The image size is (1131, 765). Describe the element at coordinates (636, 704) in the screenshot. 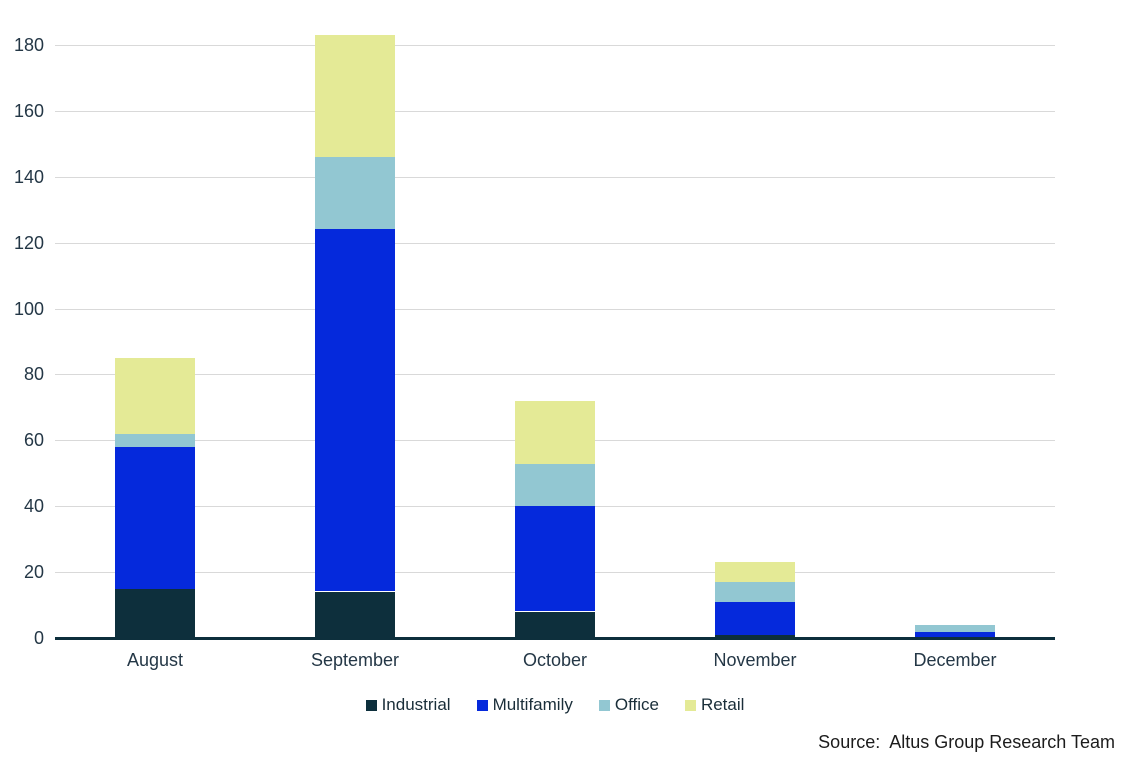

I see `legend-label: Office` at that location.